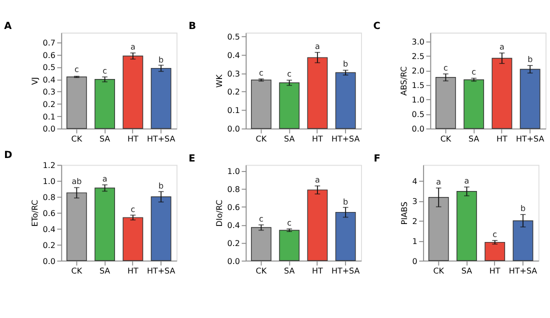 This screenshot has height=318, width=550. I want to click on chart-title: F, so click(377, 158).